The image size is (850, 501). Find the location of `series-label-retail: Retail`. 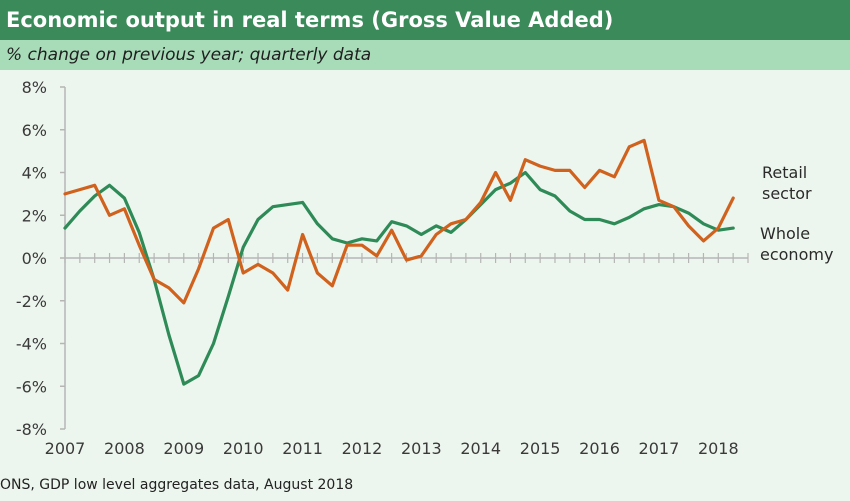

series-label-retail: Retail is located at coordinates (784, 172).